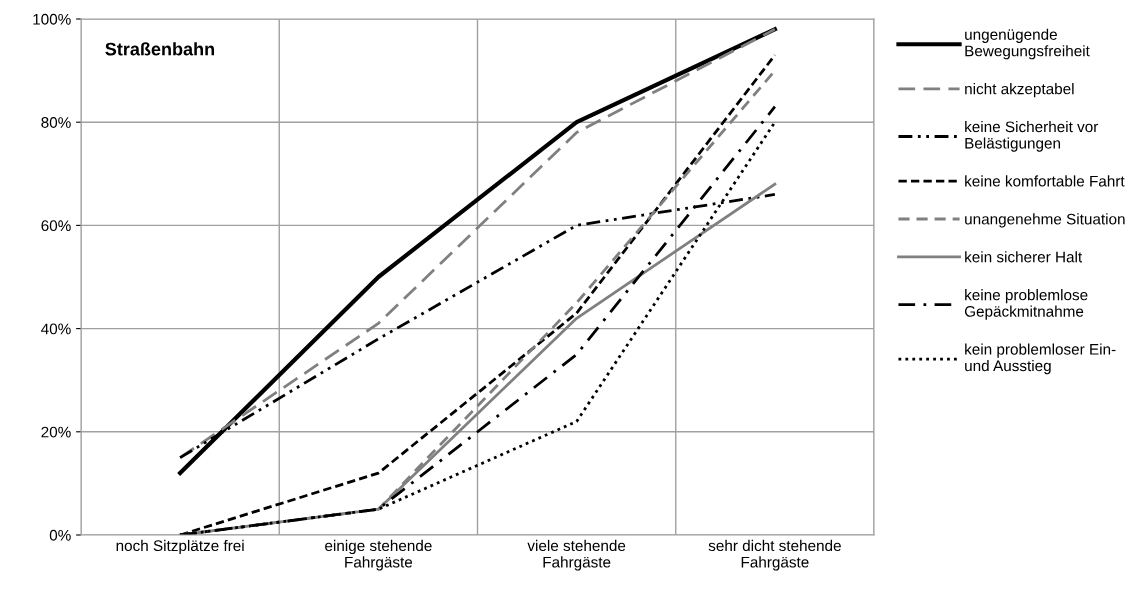 This screenshot has height=597, width=1146. I want to click on legend-label: keine problemlose Gepäckmitnahme, so click(1026, 304).